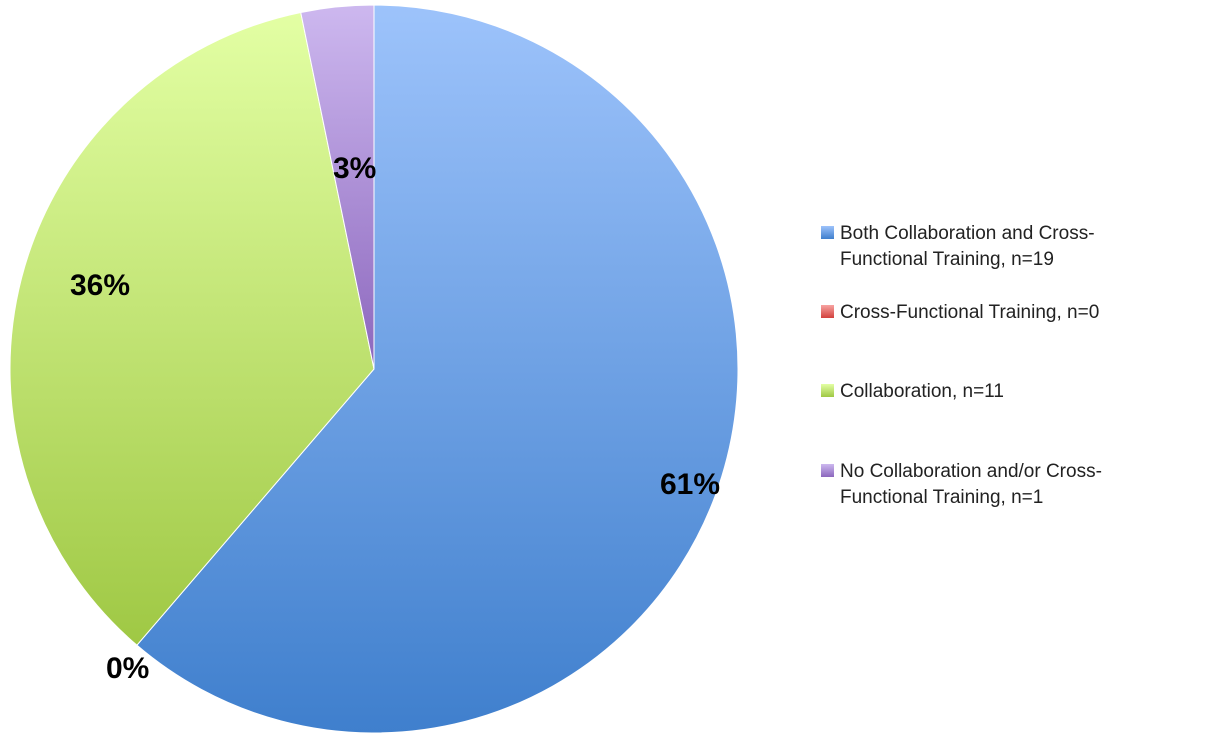  Describe the element at coordinates (354, 168) in the screenshot. I see `slice-percent-label-4: 3%` at that location.